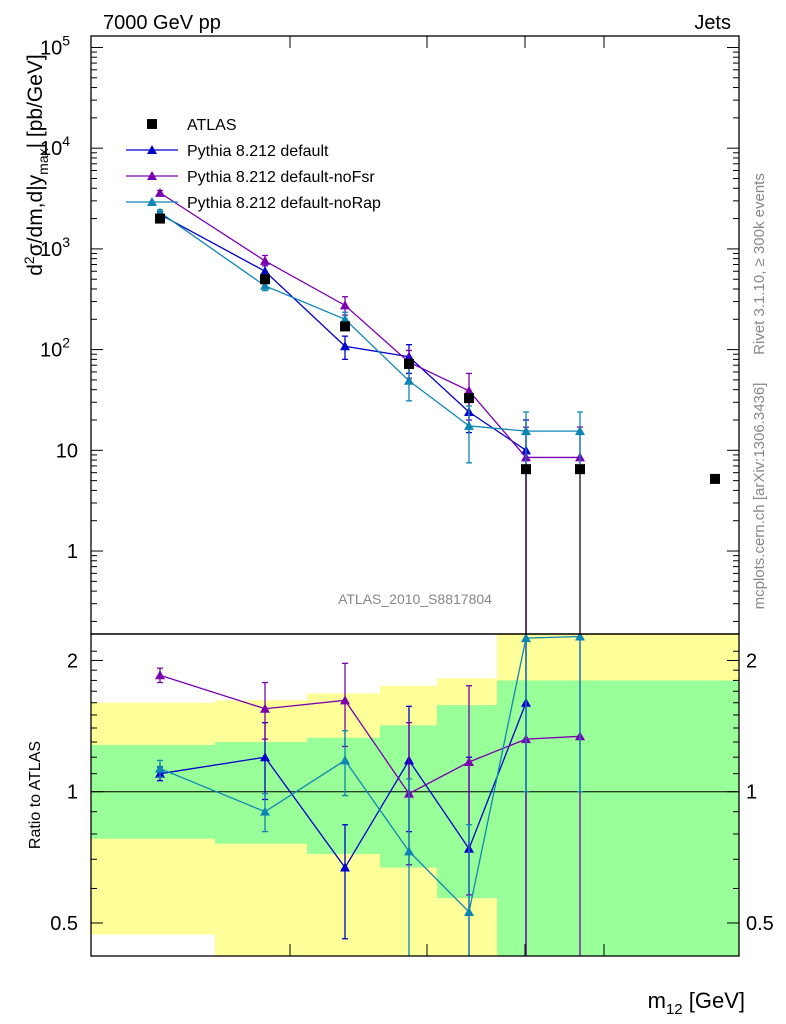 Image resolution: width=786 pixels, height=1024 pixels. What do you see at coordinates (152, 175) in the screenshot?
I see `legend-marker-noFsr` at bounding box center [152, 175].